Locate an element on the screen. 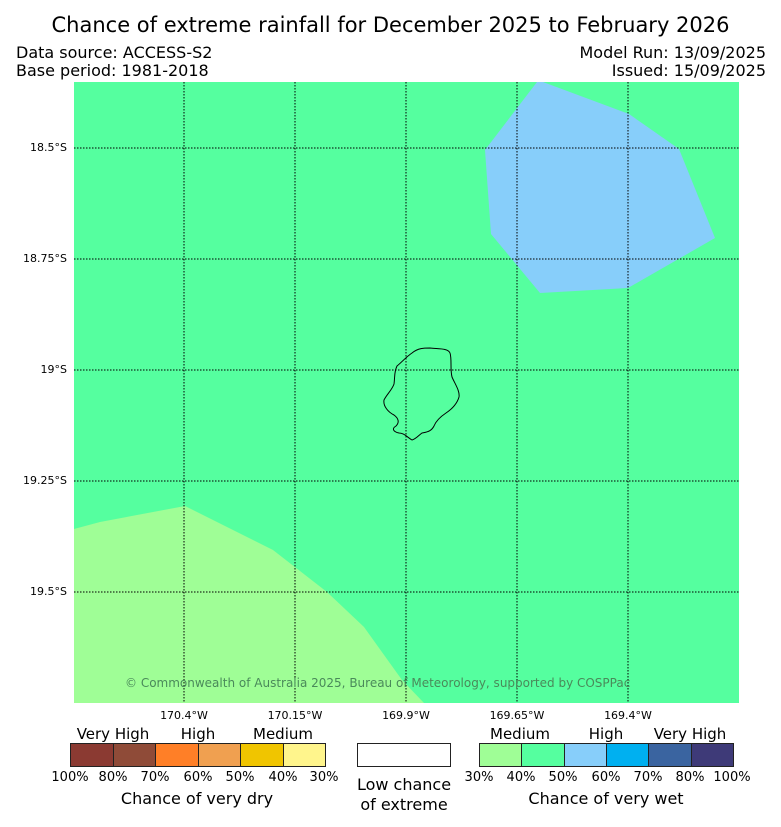 The image size is (781, 827). lon-label-169-65: 169.65°W is located at coordinates (517, 715).